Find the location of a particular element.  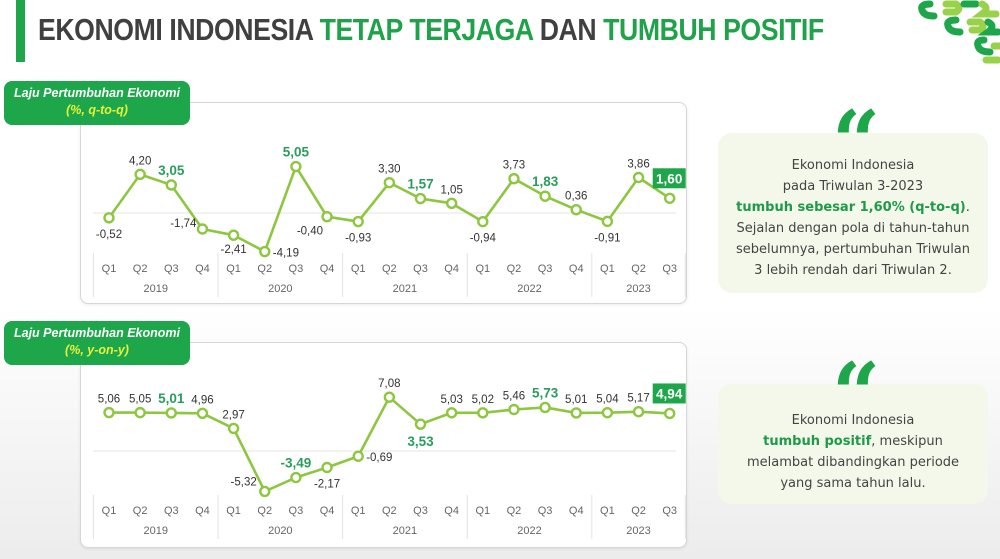

data-value-label: 3,86 is located at coordinates (638, 164).